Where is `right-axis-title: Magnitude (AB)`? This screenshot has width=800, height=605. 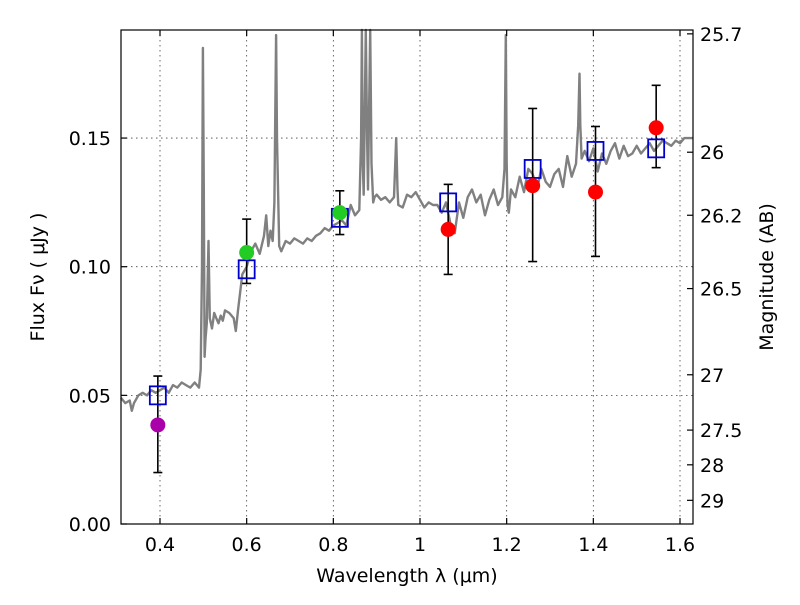 right-axis-title: Magnitude (AB) is located at coordinates (767, 277).